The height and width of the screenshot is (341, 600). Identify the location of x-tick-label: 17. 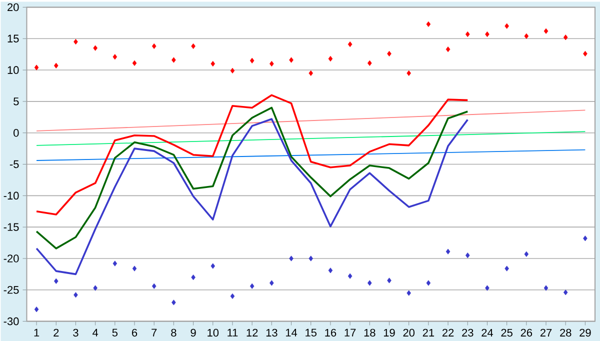
(350, 332).